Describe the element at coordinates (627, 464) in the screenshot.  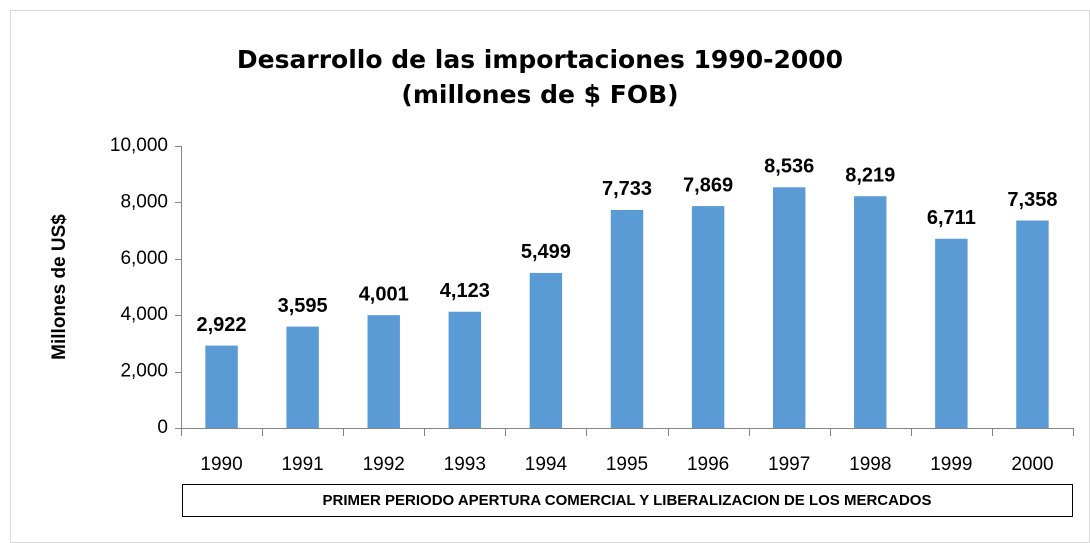
I see `x-tick-label: 1995` at that location.